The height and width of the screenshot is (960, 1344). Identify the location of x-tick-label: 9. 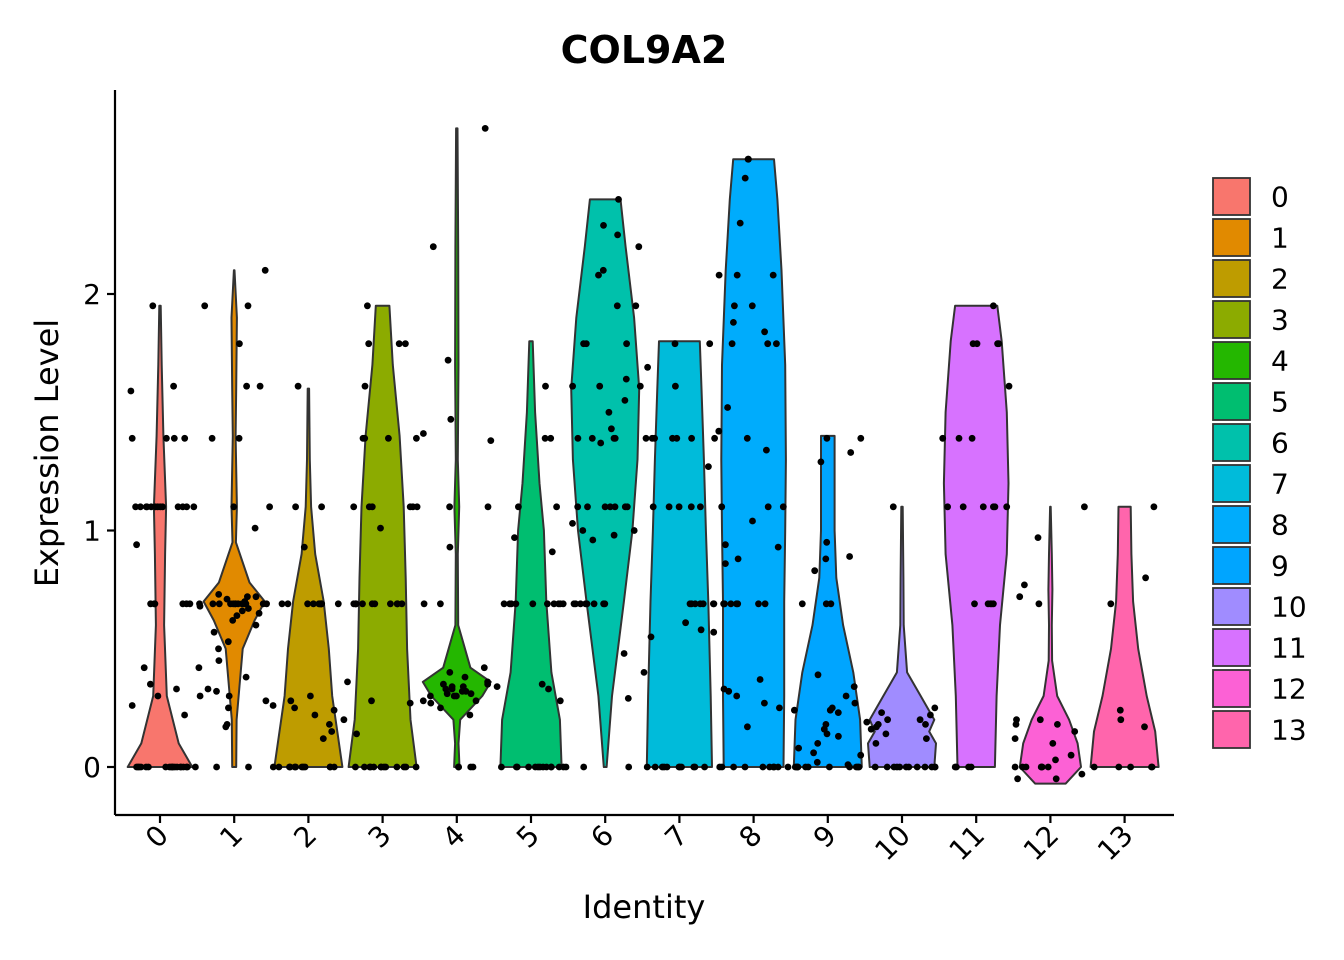
(825, 837).